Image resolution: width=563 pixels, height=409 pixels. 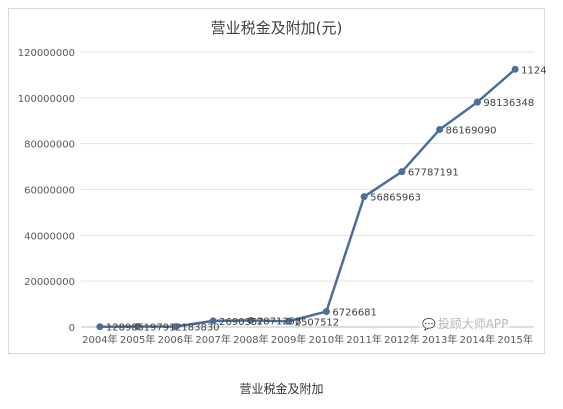 I want to click on data-label: 56865963, so click(x=395, y=198).